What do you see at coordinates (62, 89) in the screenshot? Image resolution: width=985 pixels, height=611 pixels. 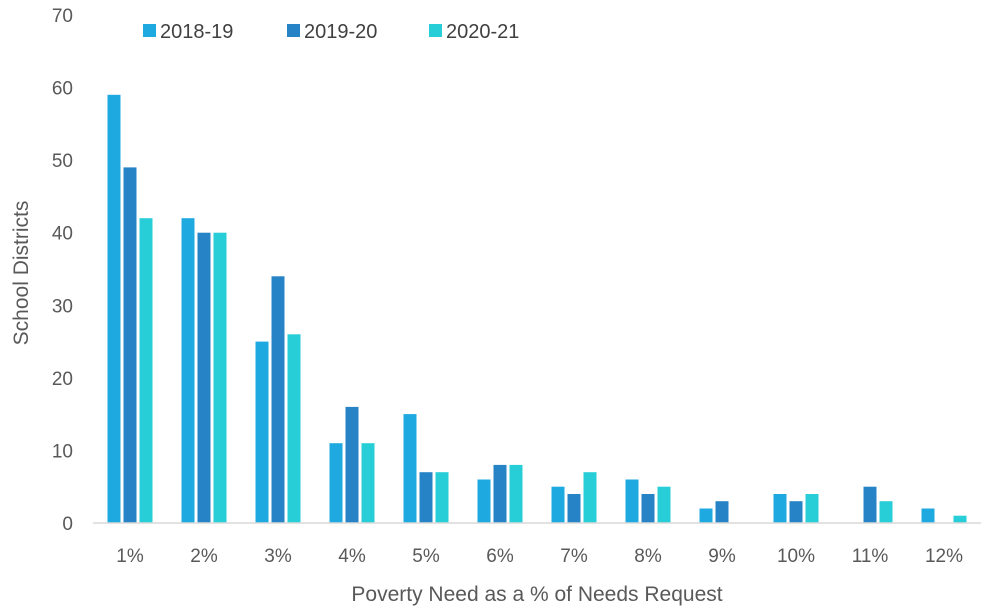 I see `y-tick-label: 60` at bounding box center [62, 89].